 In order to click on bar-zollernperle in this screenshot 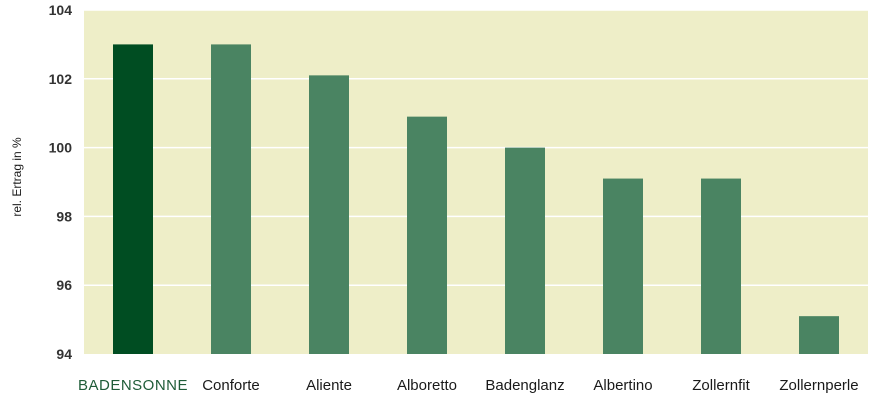, I will do `click(819, 335)`.